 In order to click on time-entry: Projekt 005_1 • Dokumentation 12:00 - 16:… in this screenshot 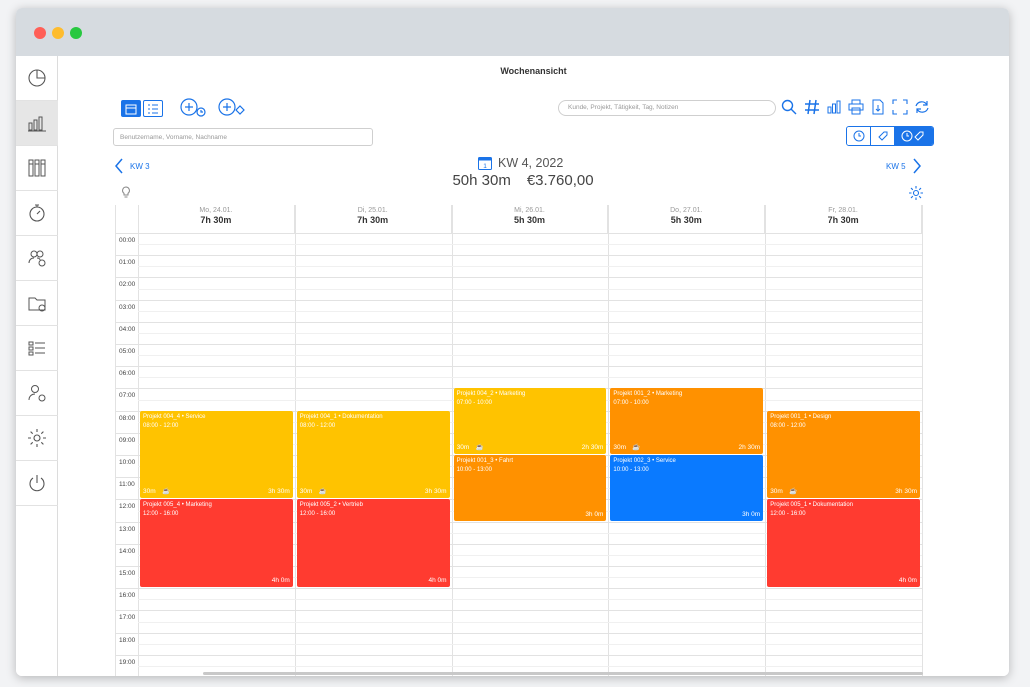, I will do `click(843, 543)`.